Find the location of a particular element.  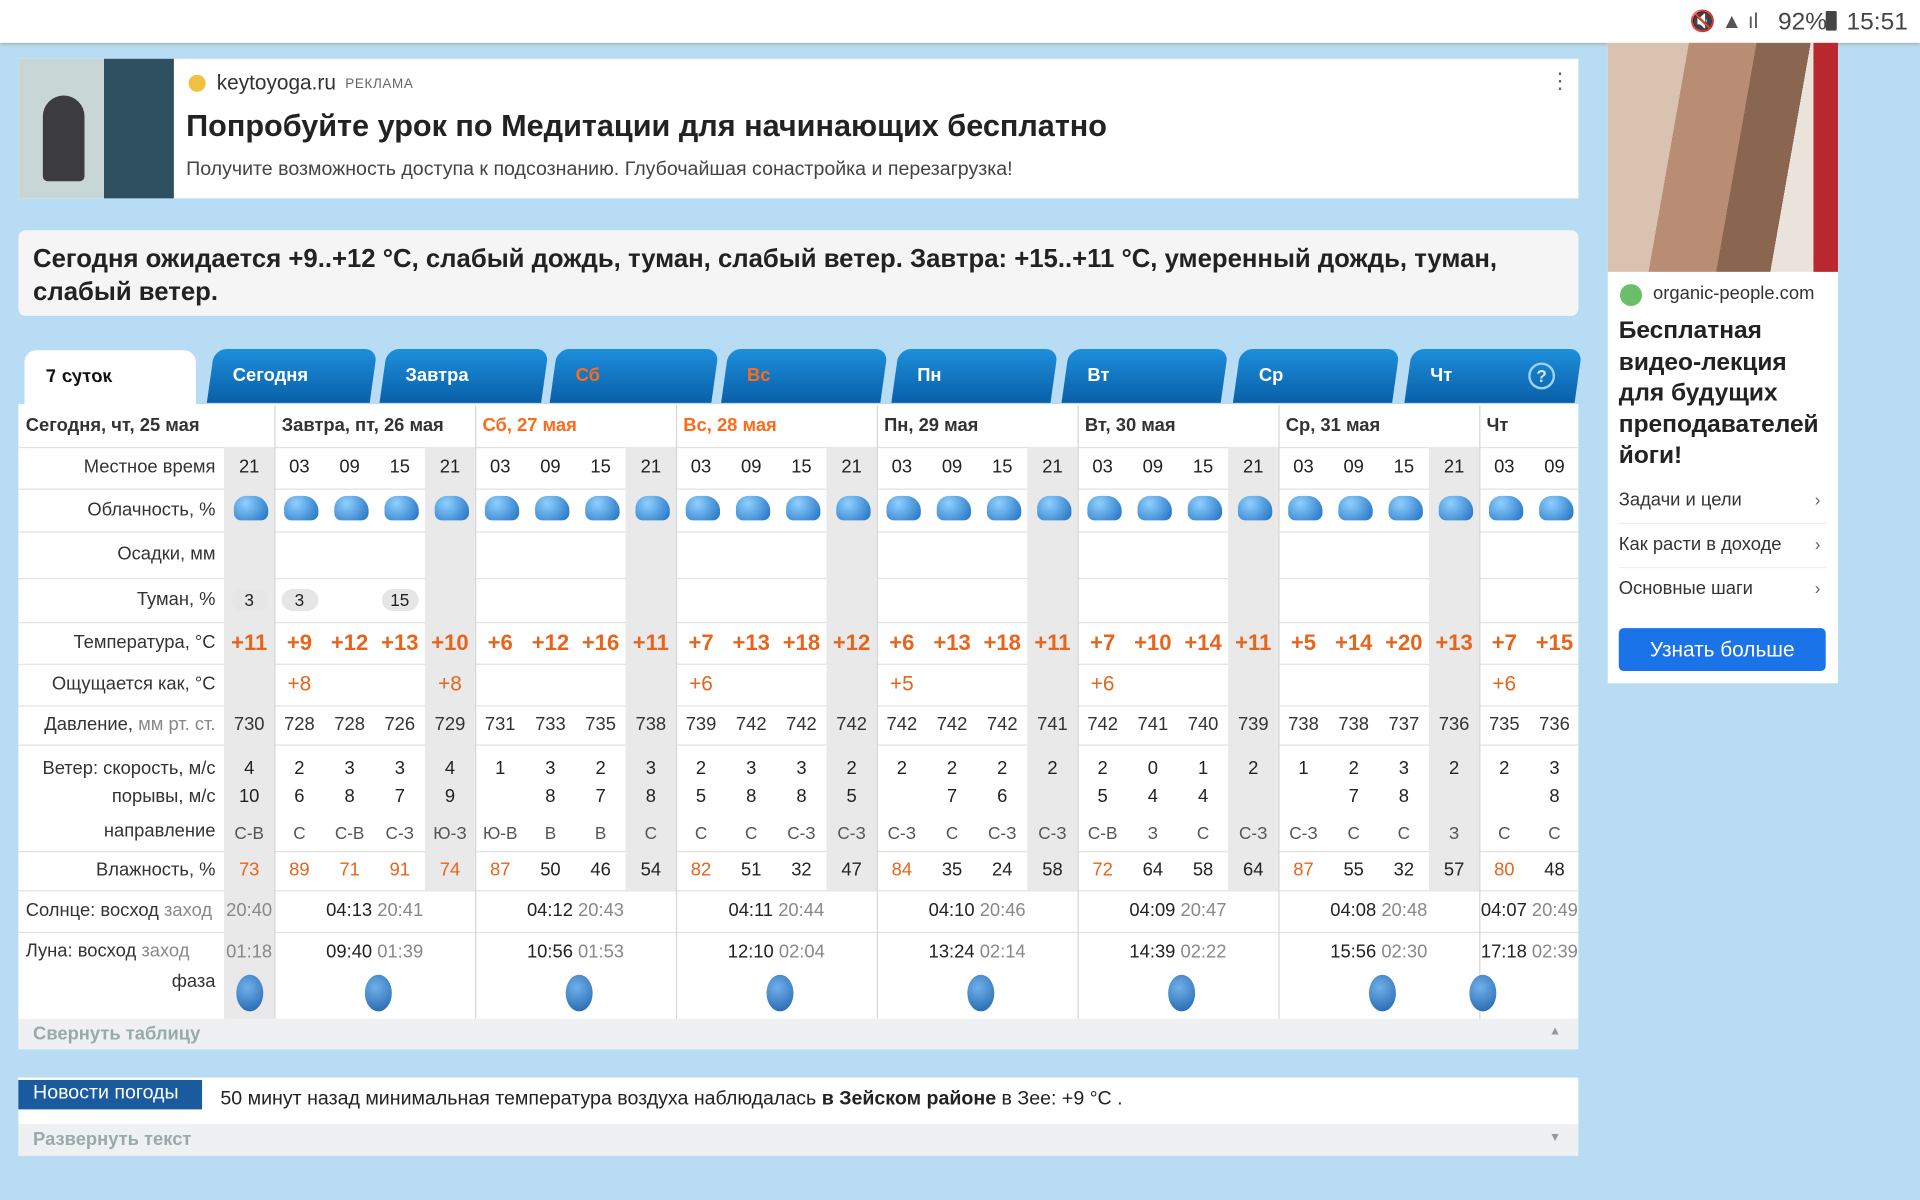

tab: Вт is located at coordinates (1145, 375).